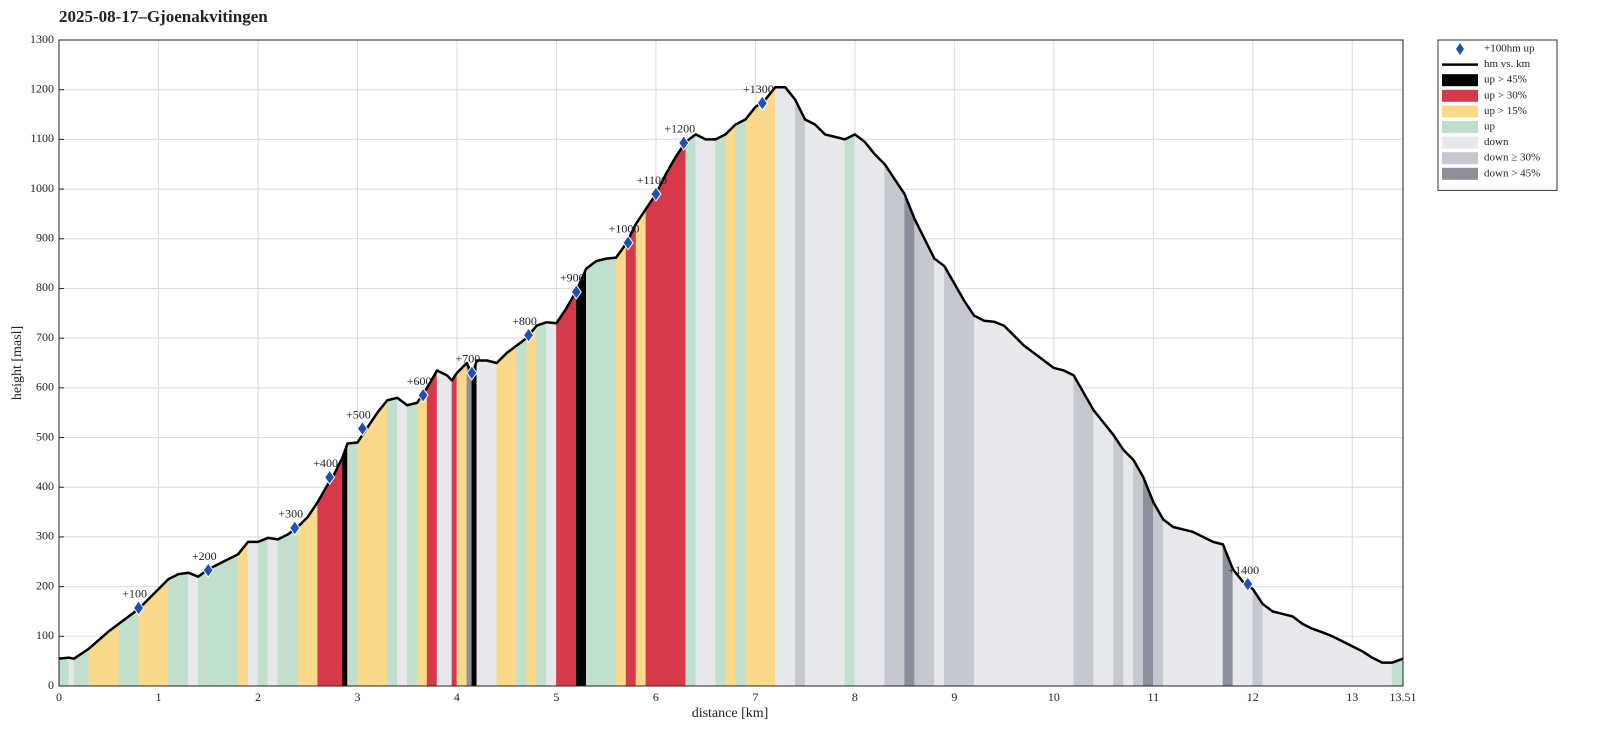  What do you see at coordinates (755, 697) in the screenshot?
I see `x-tick-label: 7` at bounding box center [755, 697].